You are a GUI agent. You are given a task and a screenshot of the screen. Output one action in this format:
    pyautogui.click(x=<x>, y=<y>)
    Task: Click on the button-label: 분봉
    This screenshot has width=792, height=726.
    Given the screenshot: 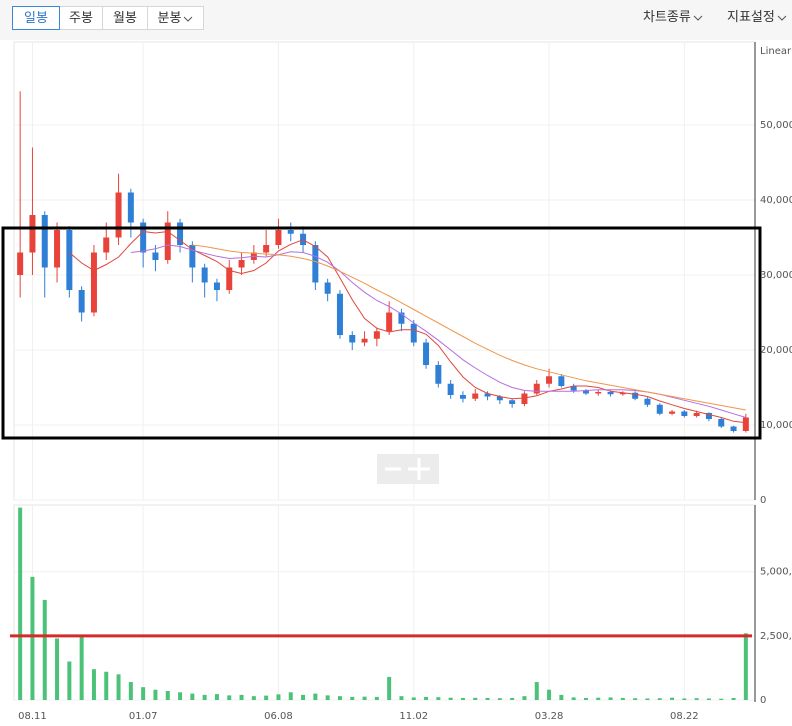 What is the action you would take?
    pyautogui.click(x=169, y=18)
    